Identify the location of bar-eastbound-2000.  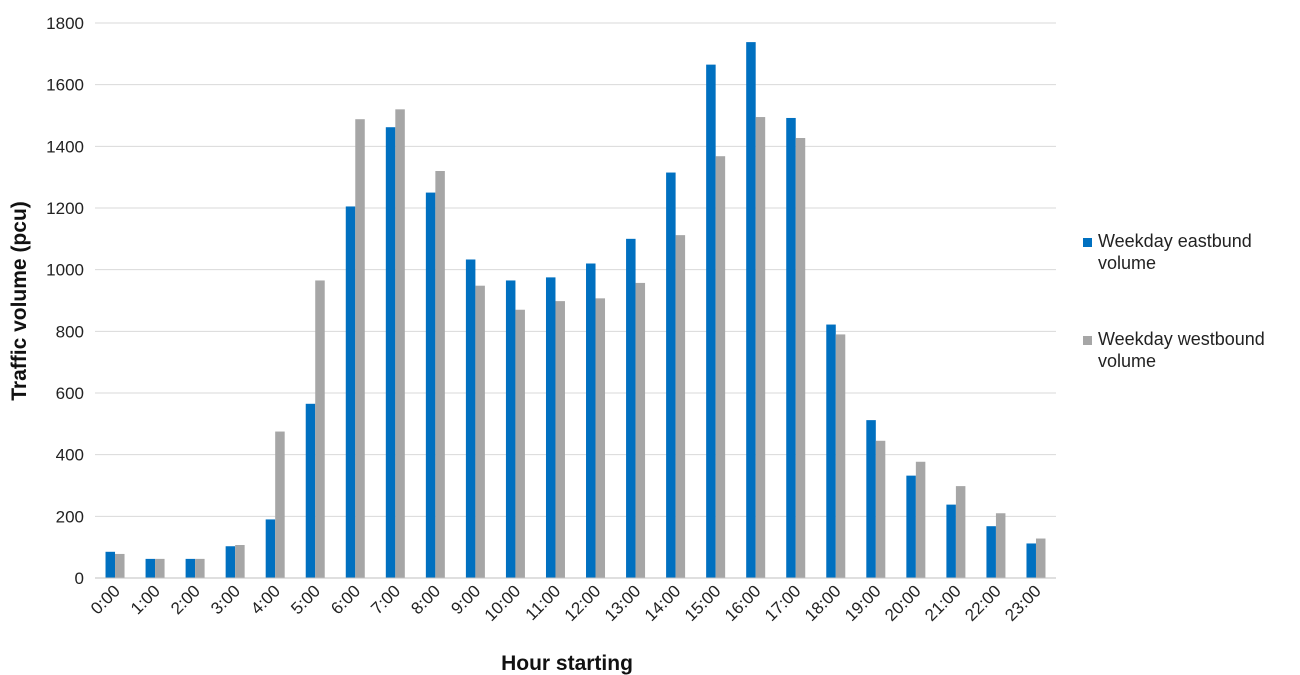
(911, 526).